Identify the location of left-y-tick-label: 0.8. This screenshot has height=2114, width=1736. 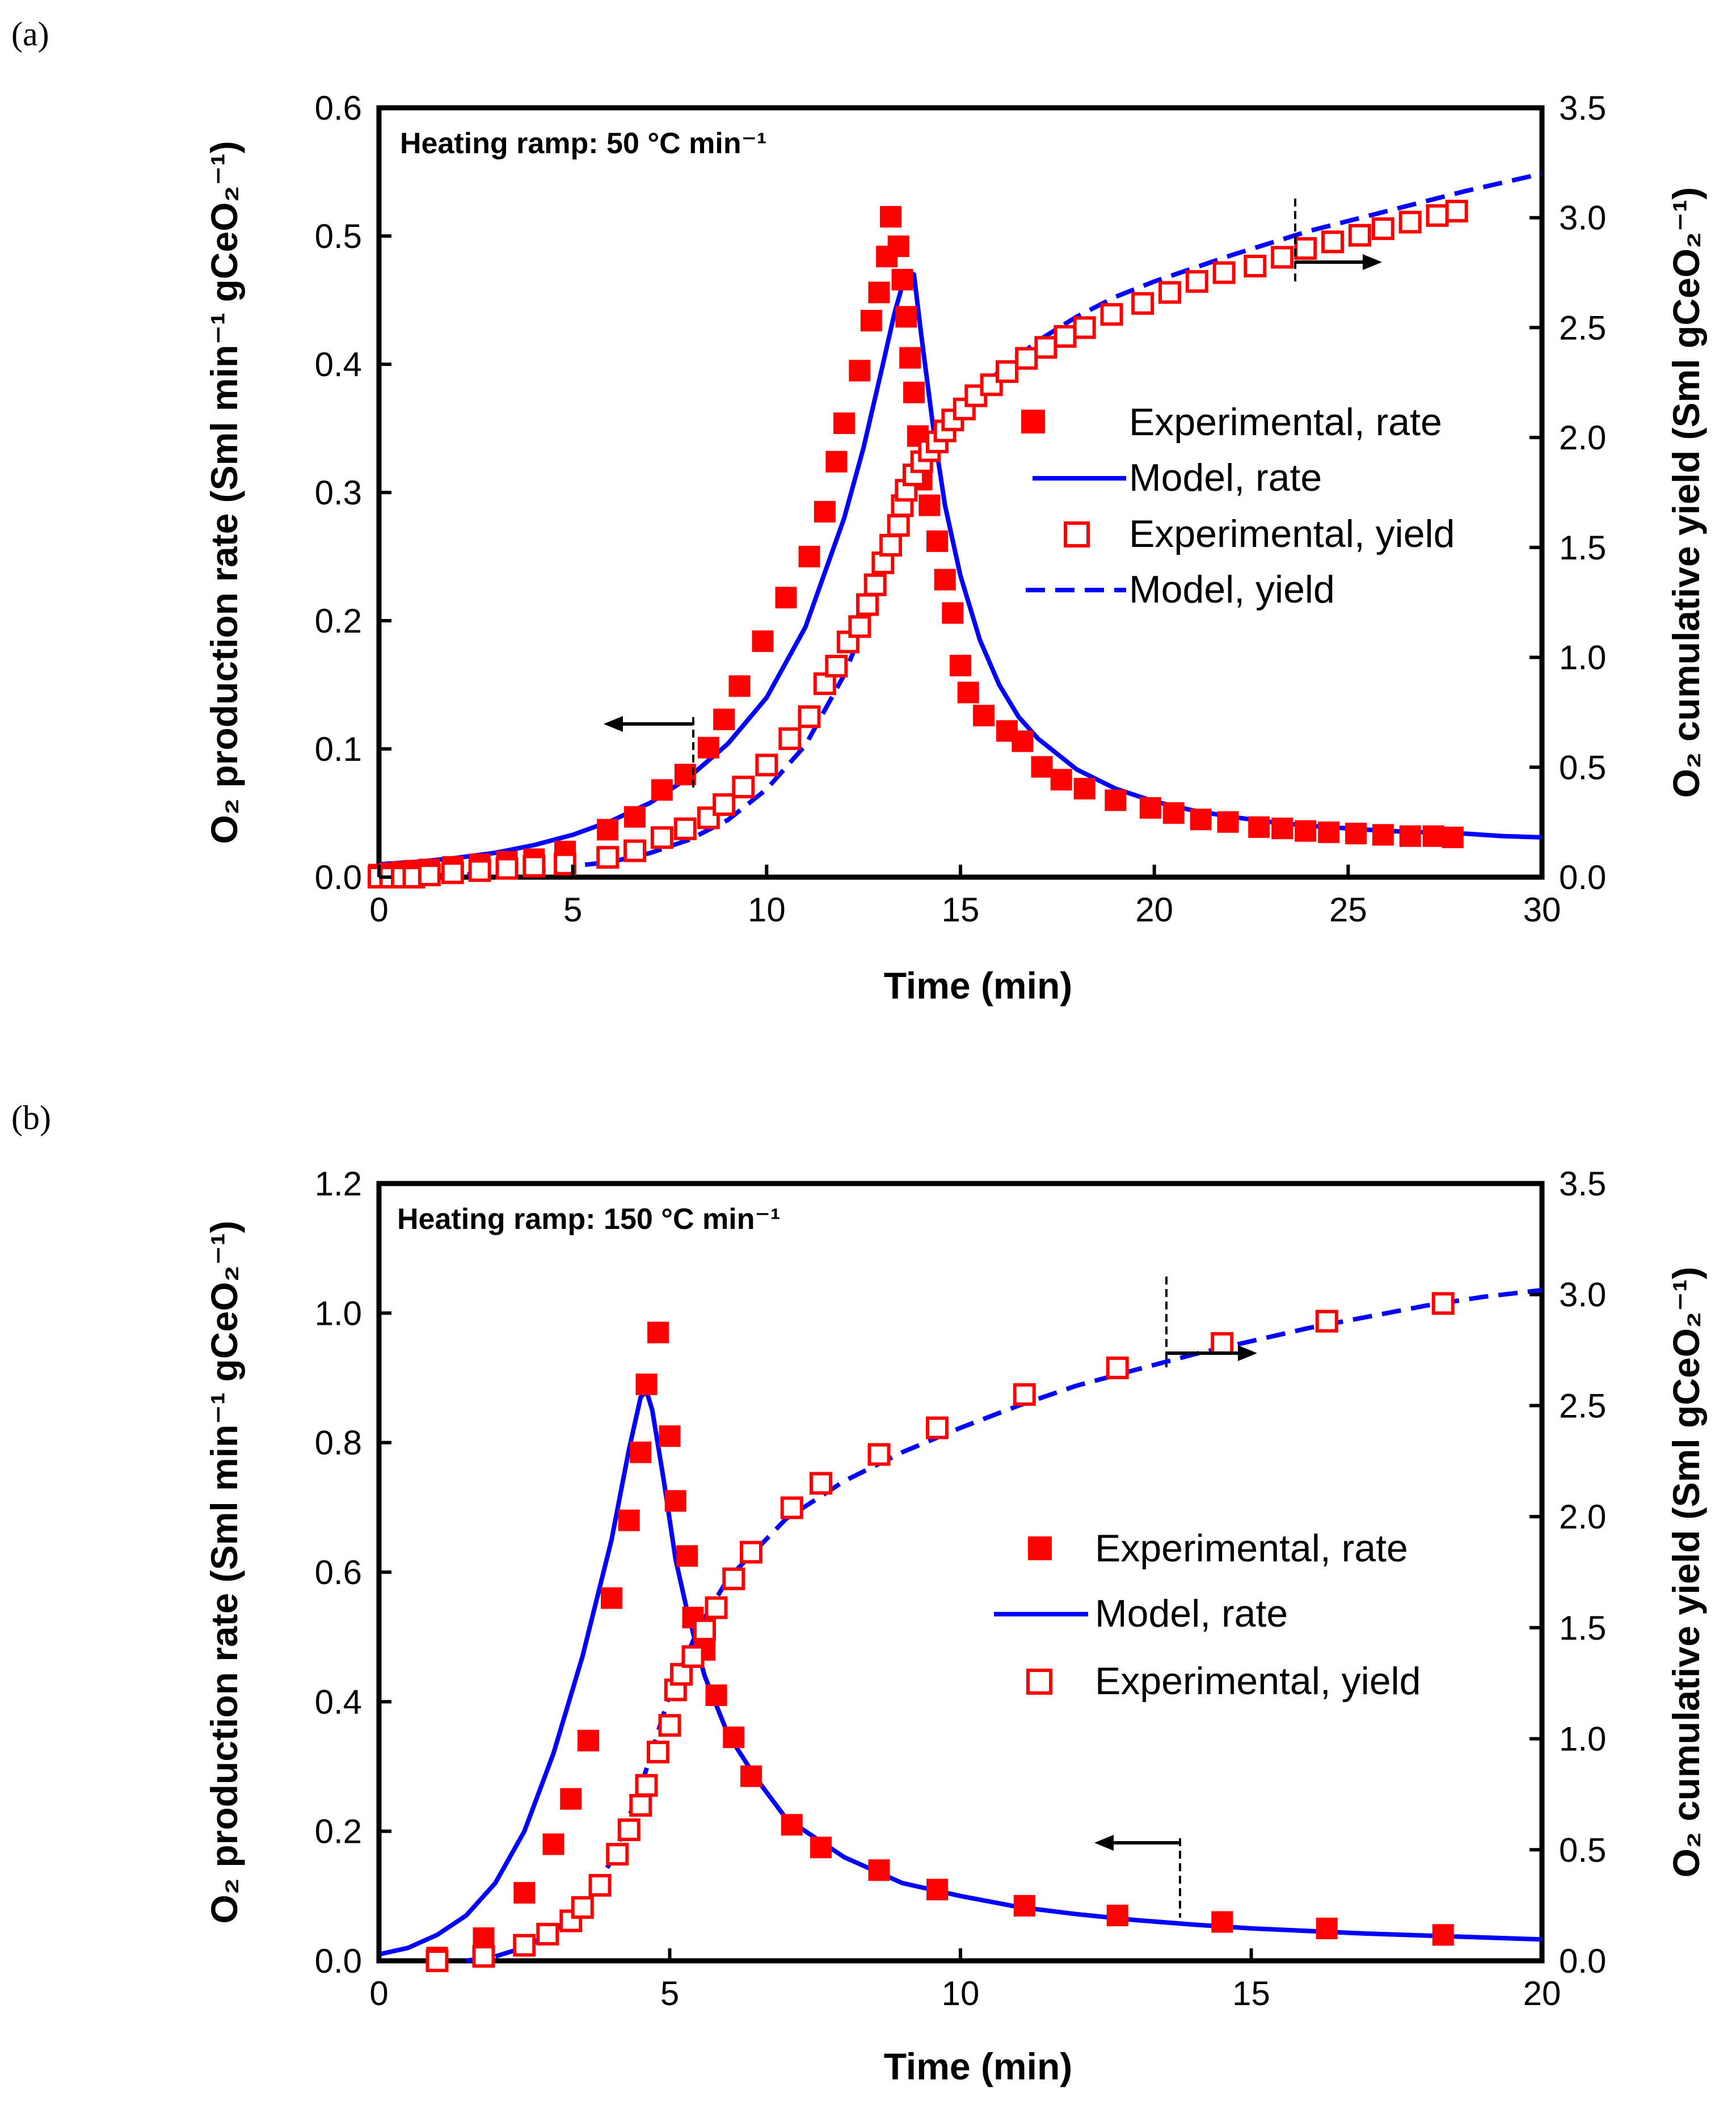
(338, 1443).